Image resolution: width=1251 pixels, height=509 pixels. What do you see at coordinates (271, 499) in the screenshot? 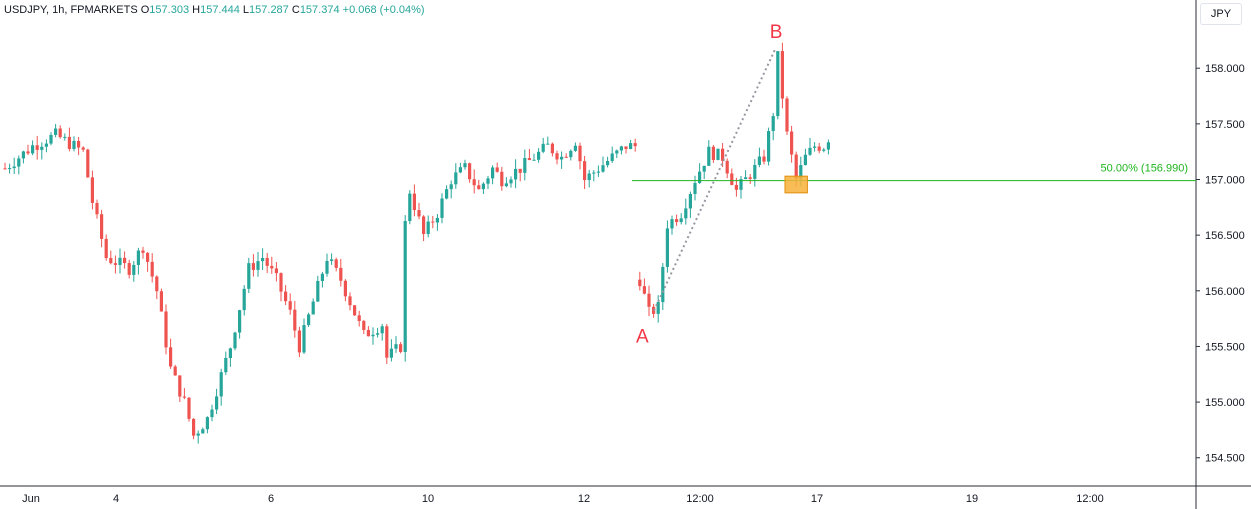
I see `time-tick-label: 6` at bounding box center [271, 499].